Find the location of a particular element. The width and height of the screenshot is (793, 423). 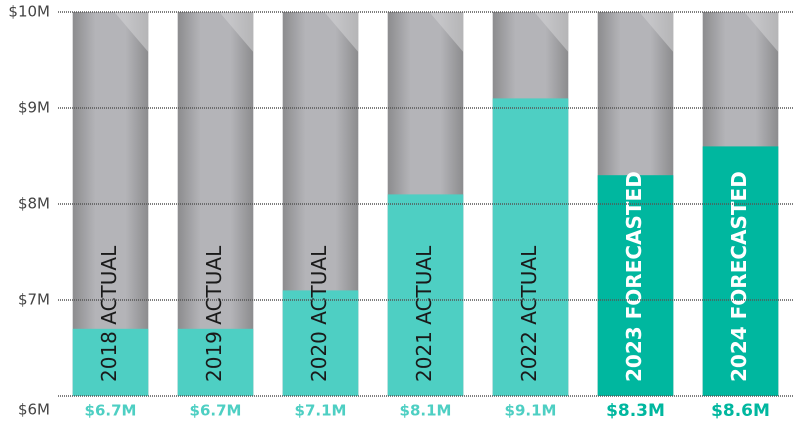

y-tick-label: $9M is located at coordinates (34, 108).